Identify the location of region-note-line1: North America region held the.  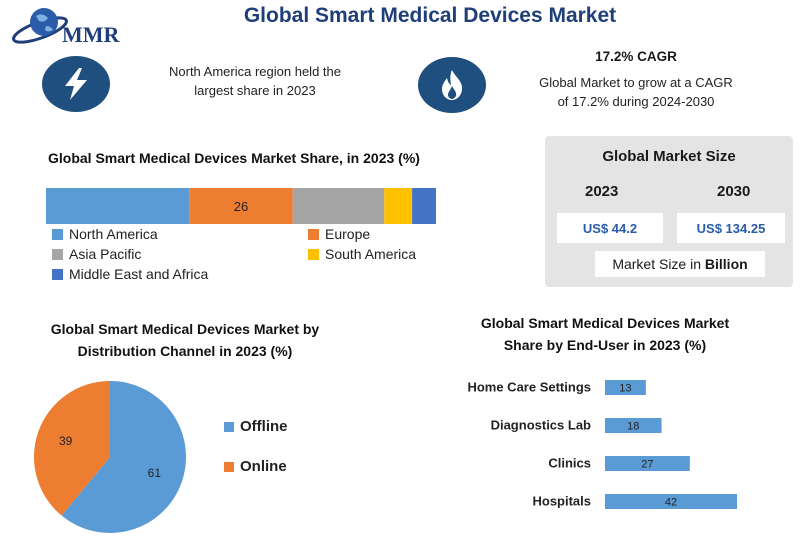
(255, 71).